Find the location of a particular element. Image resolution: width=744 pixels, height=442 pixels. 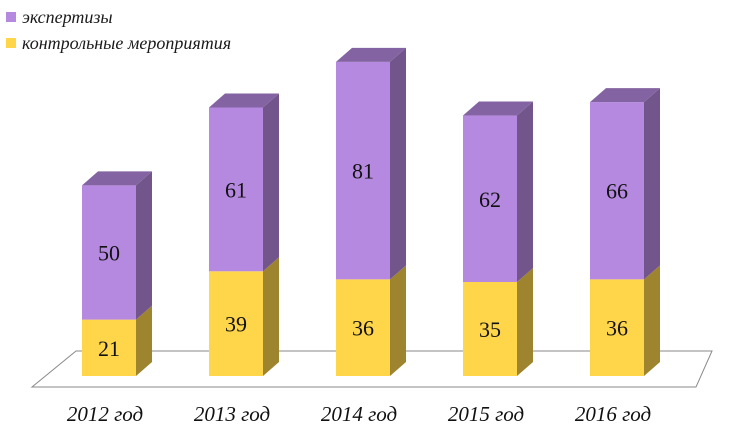

data-label-control-events-3: 35 is located at coordinates (490, 329).